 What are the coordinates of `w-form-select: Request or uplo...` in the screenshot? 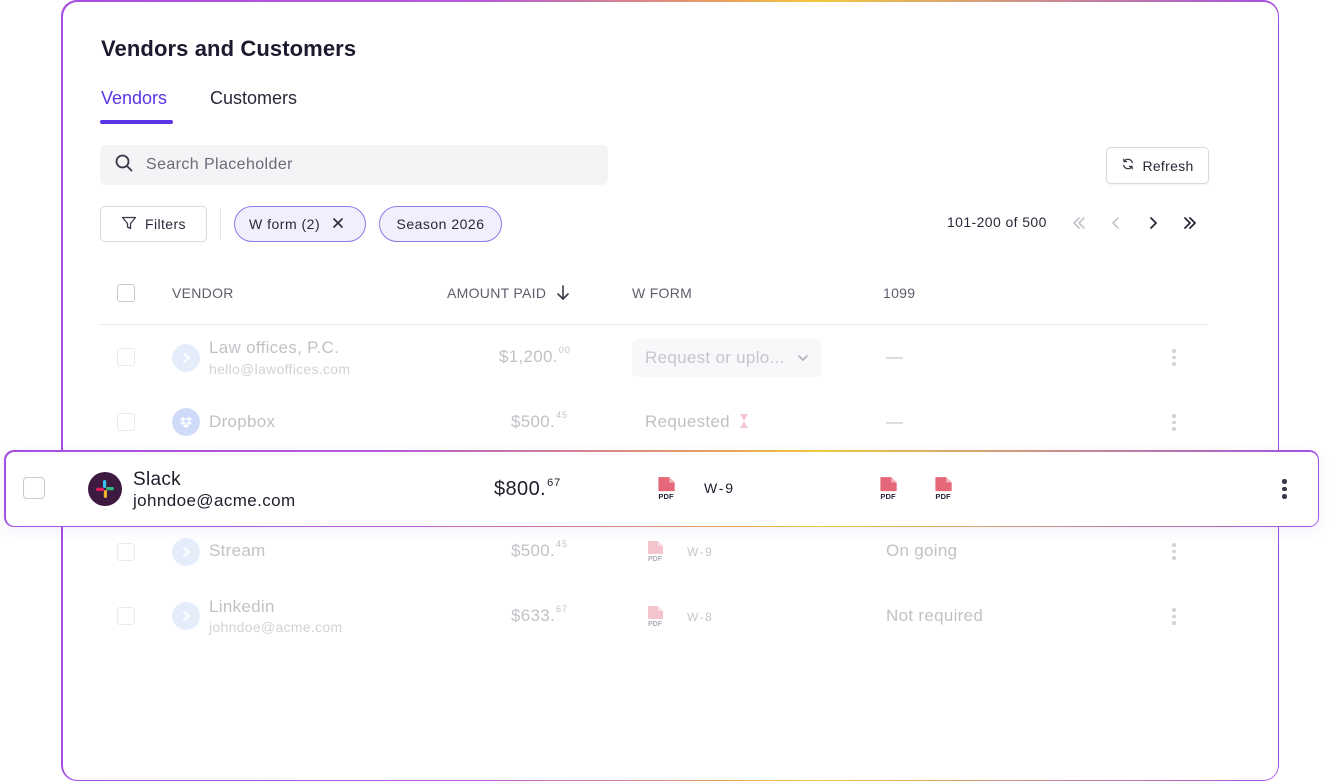 It's located at (727, 358).